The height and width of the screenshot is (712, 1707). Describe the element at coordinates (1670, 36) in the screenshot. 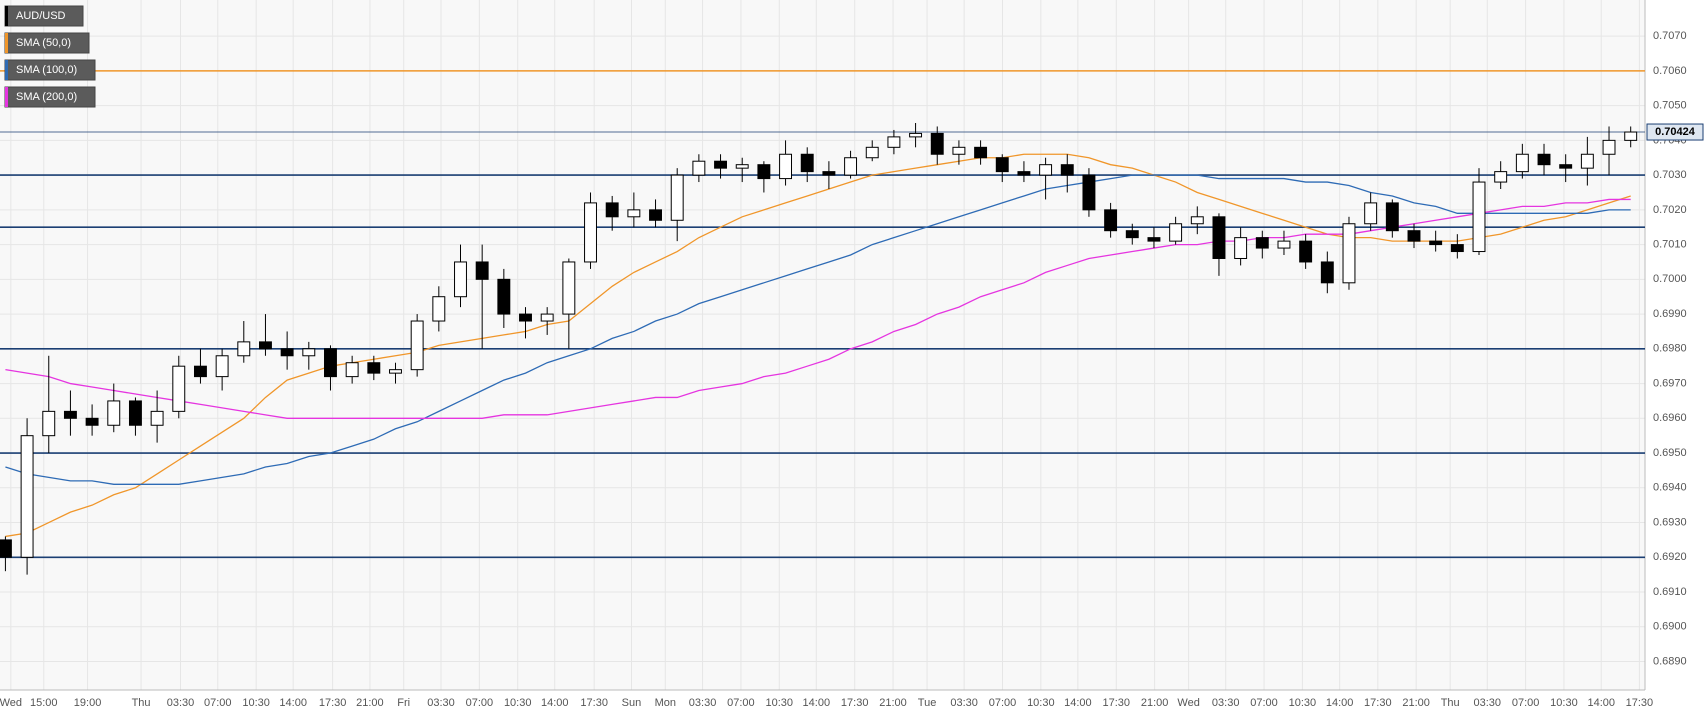

I see `y-tick-label: 0.7070` at that location.